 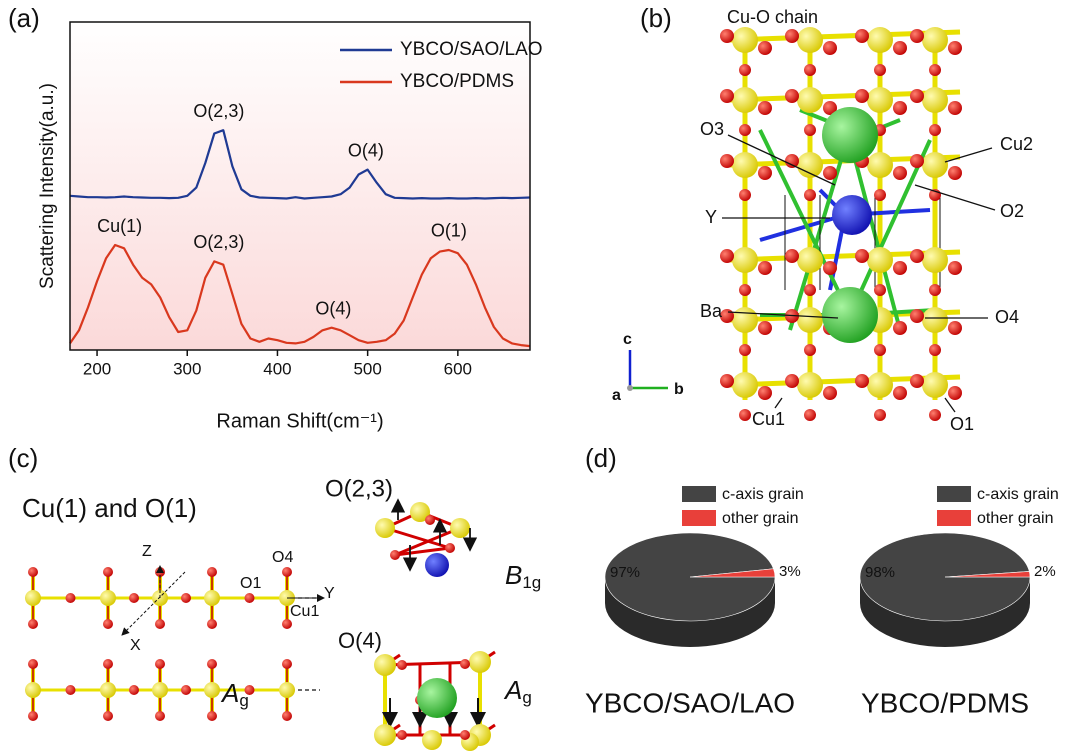 I want to click on atom-label: O1, so click(x=962, y=424).